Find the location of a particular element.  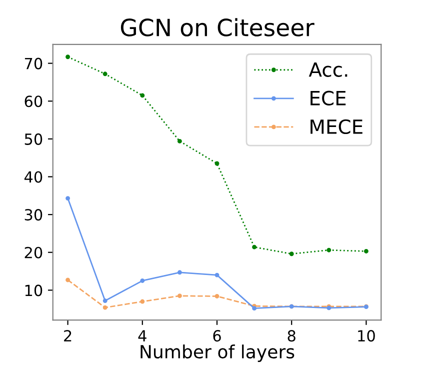

y-tick-label: 70 is located at coordinates (33, 64).